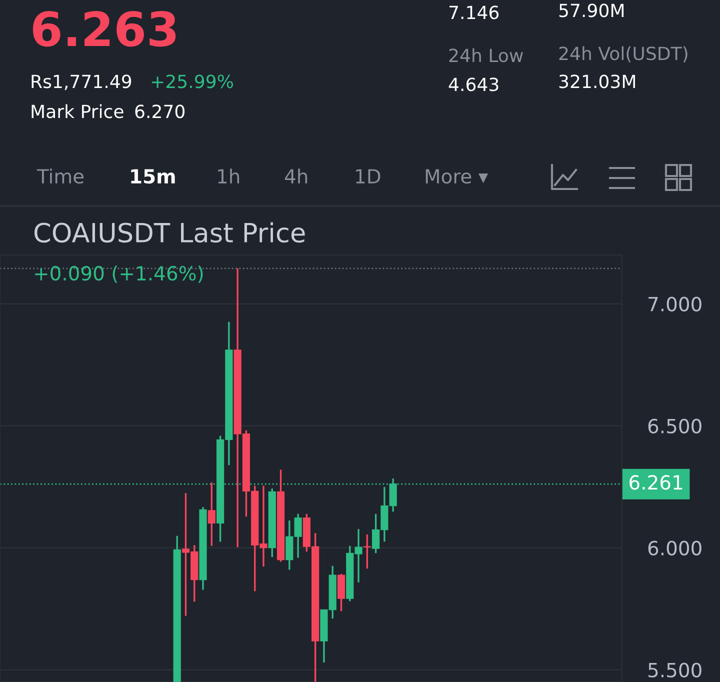  Describe the element at coordinates (82, 82) in the screenshot. I see `text: Rs1,771.49` at that location.